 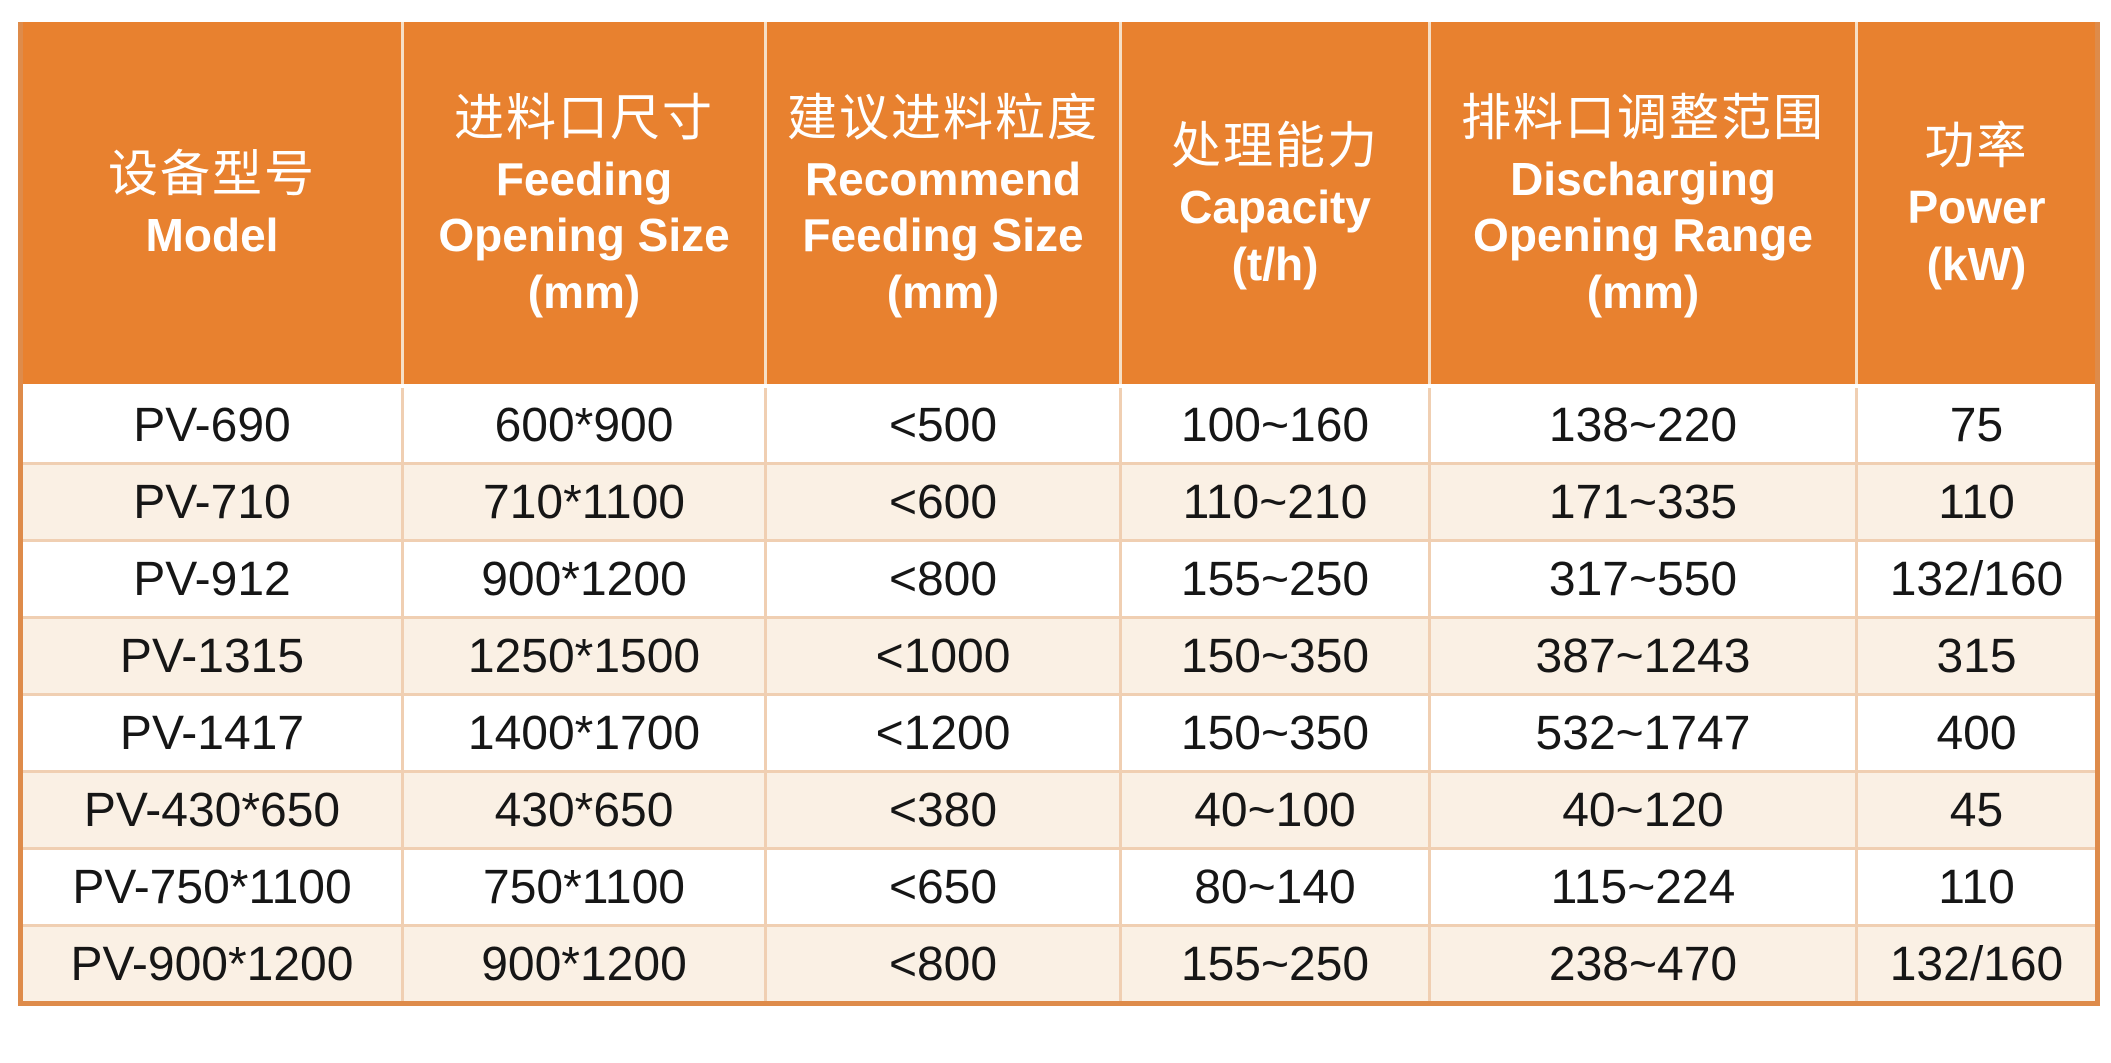 I want to click on cell-recommend-feeding-size: <380, so click(x=943, y=810).